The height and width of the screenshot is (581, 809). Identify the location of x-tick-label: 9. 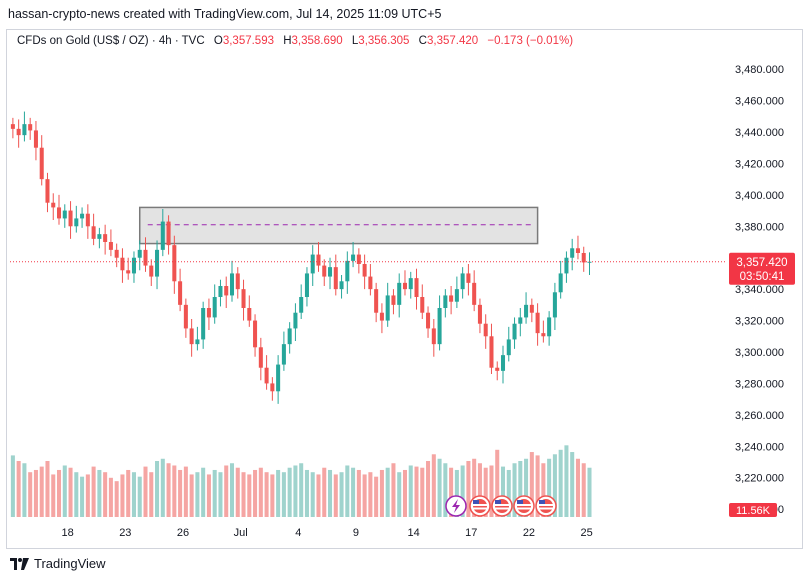
(356, 533).